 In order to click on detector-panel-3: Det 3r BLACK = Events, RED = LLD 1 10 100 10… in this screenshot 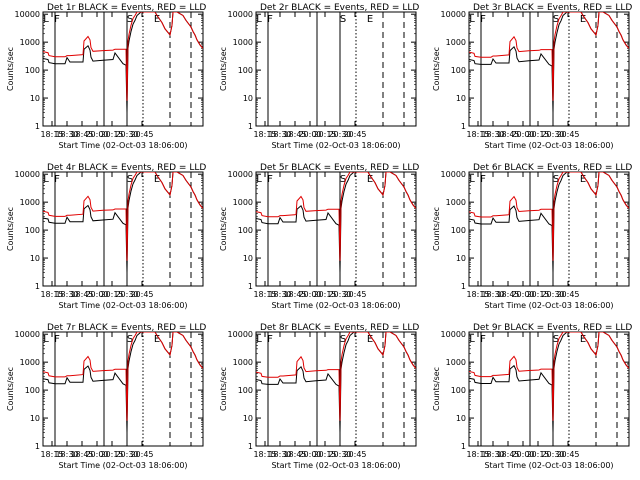, I will do `click(532, 76)`.